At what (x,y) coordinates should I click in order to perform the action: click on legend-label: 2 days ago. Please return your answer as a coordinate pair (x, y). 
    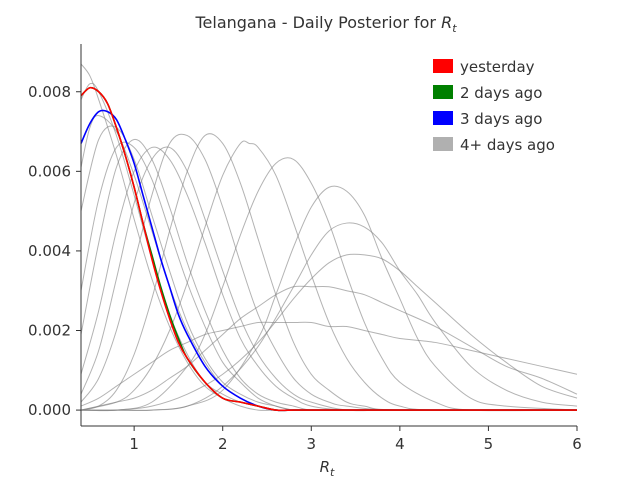
    Looking at the image, I should click on (501, 93).